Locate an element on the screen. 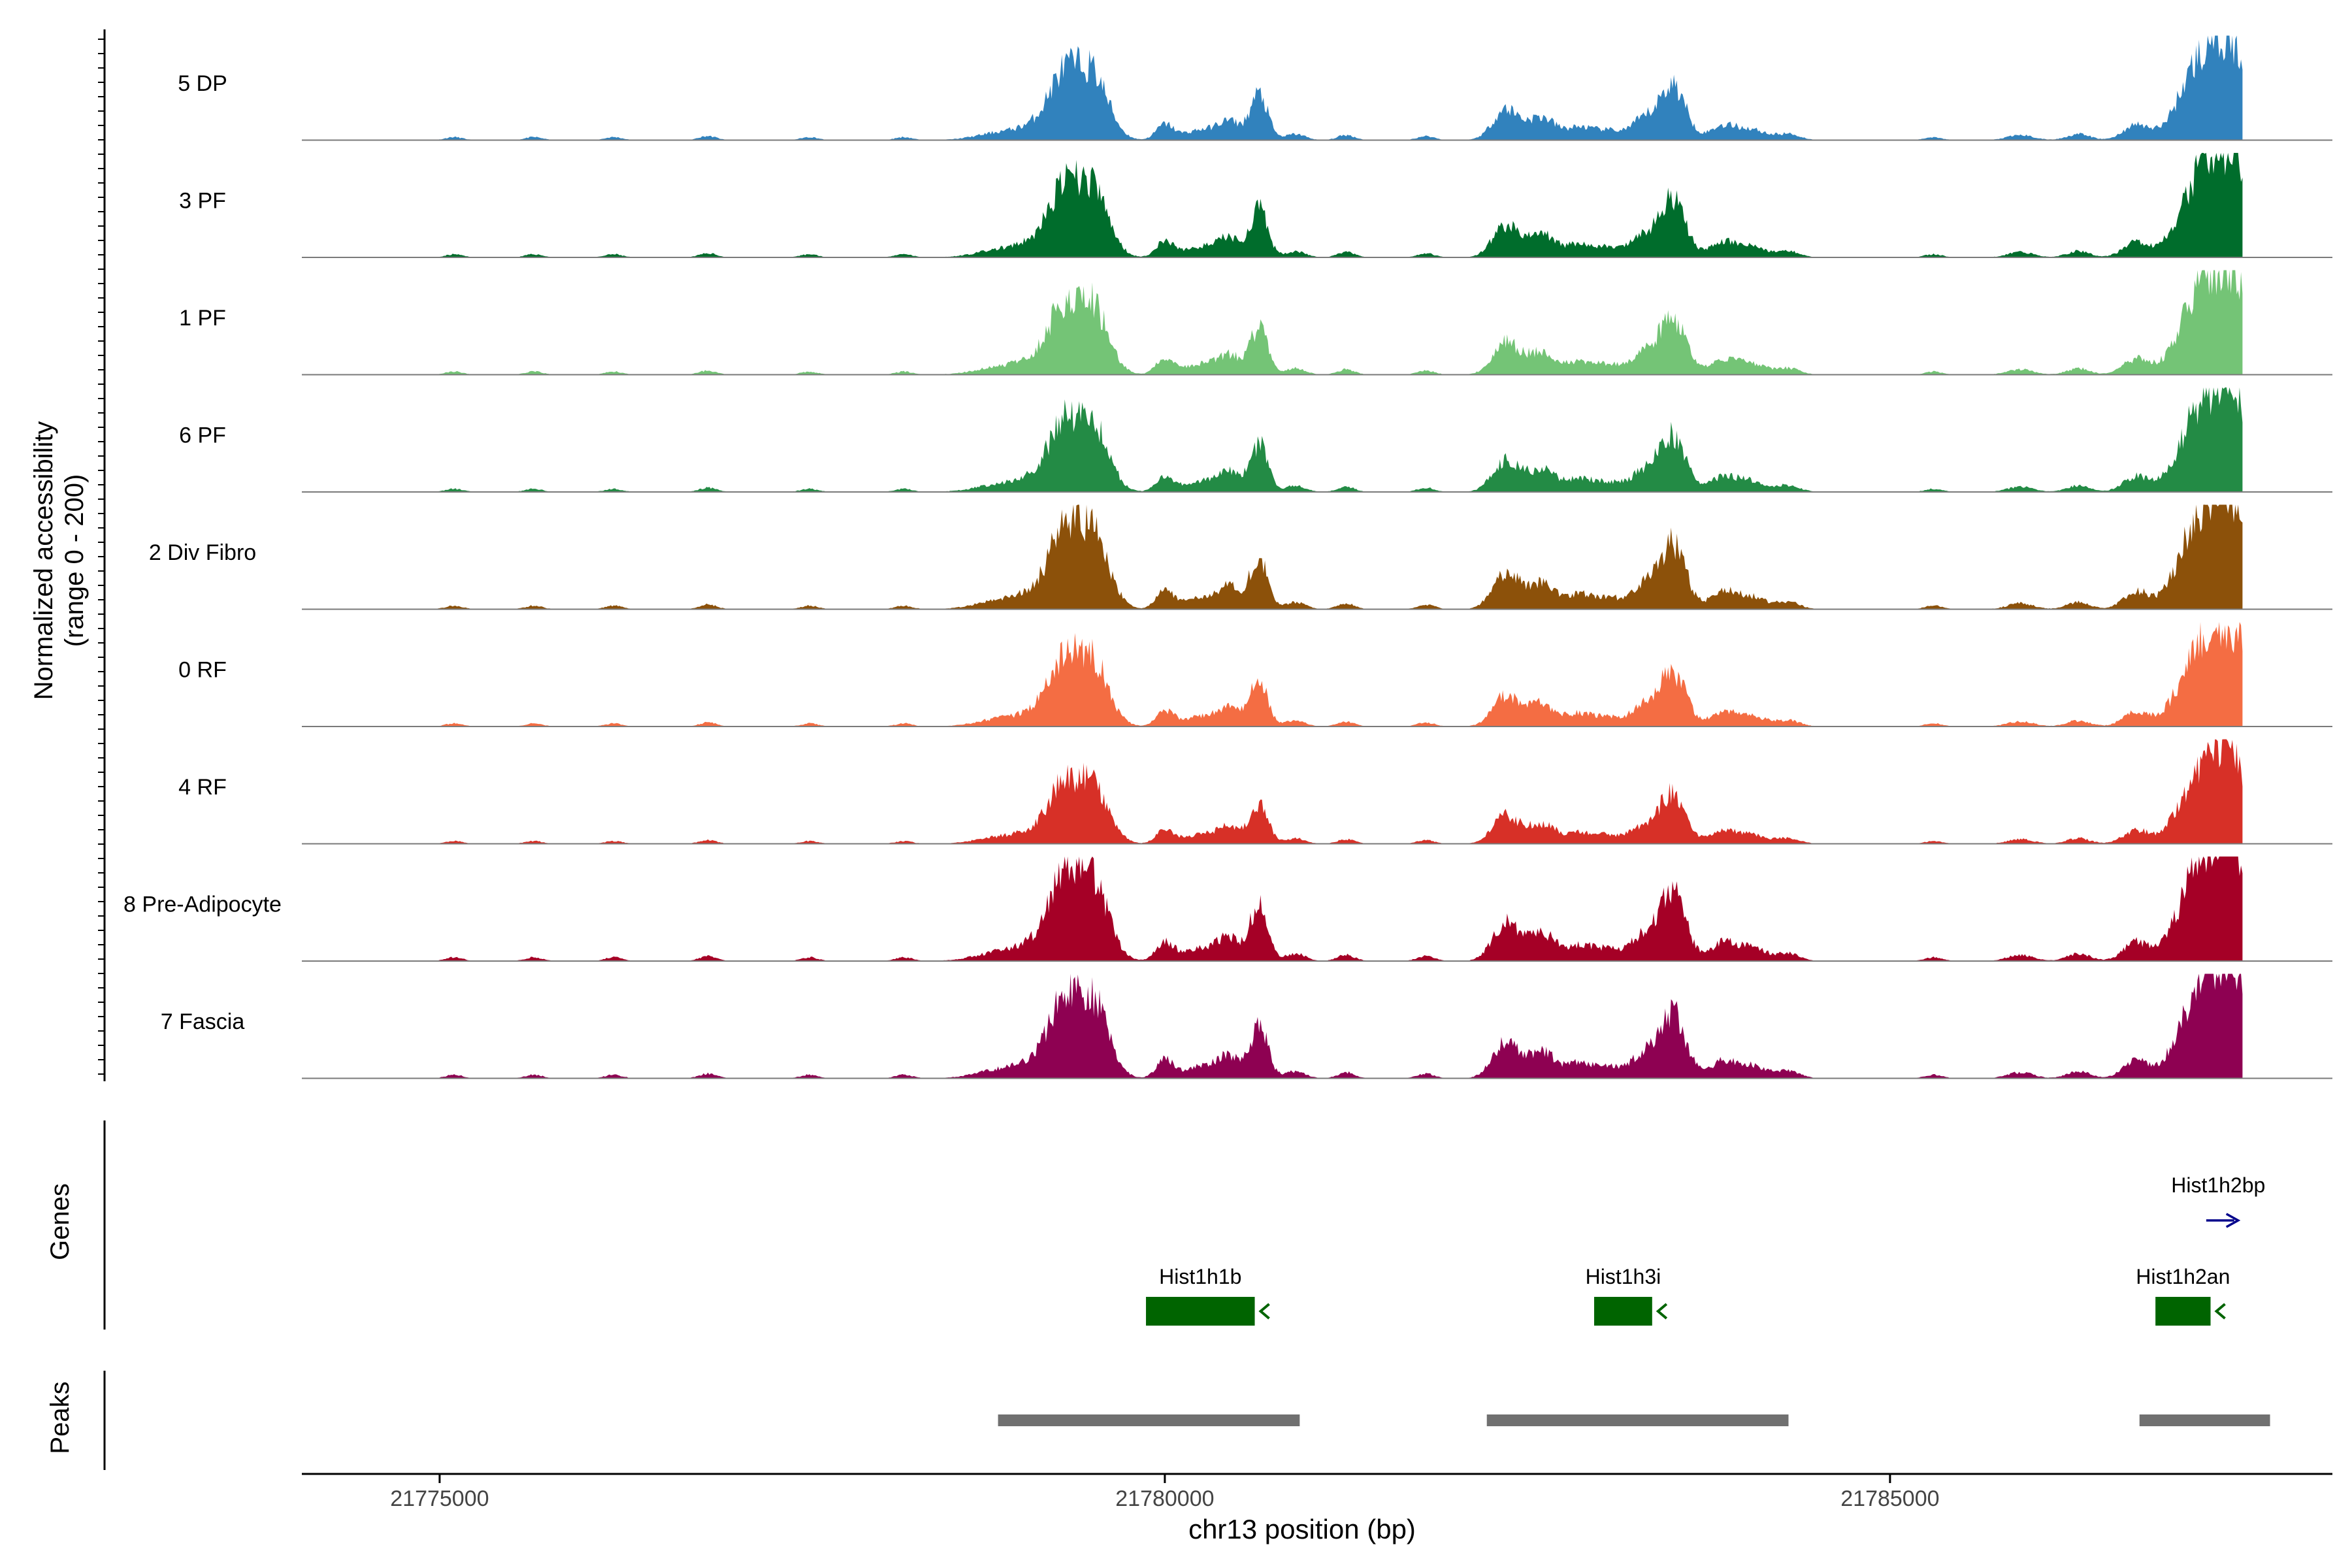 The height and width of the screenshot is (1568, 2352). track-label-0: 5 DP is located at coordinates (202, 83).